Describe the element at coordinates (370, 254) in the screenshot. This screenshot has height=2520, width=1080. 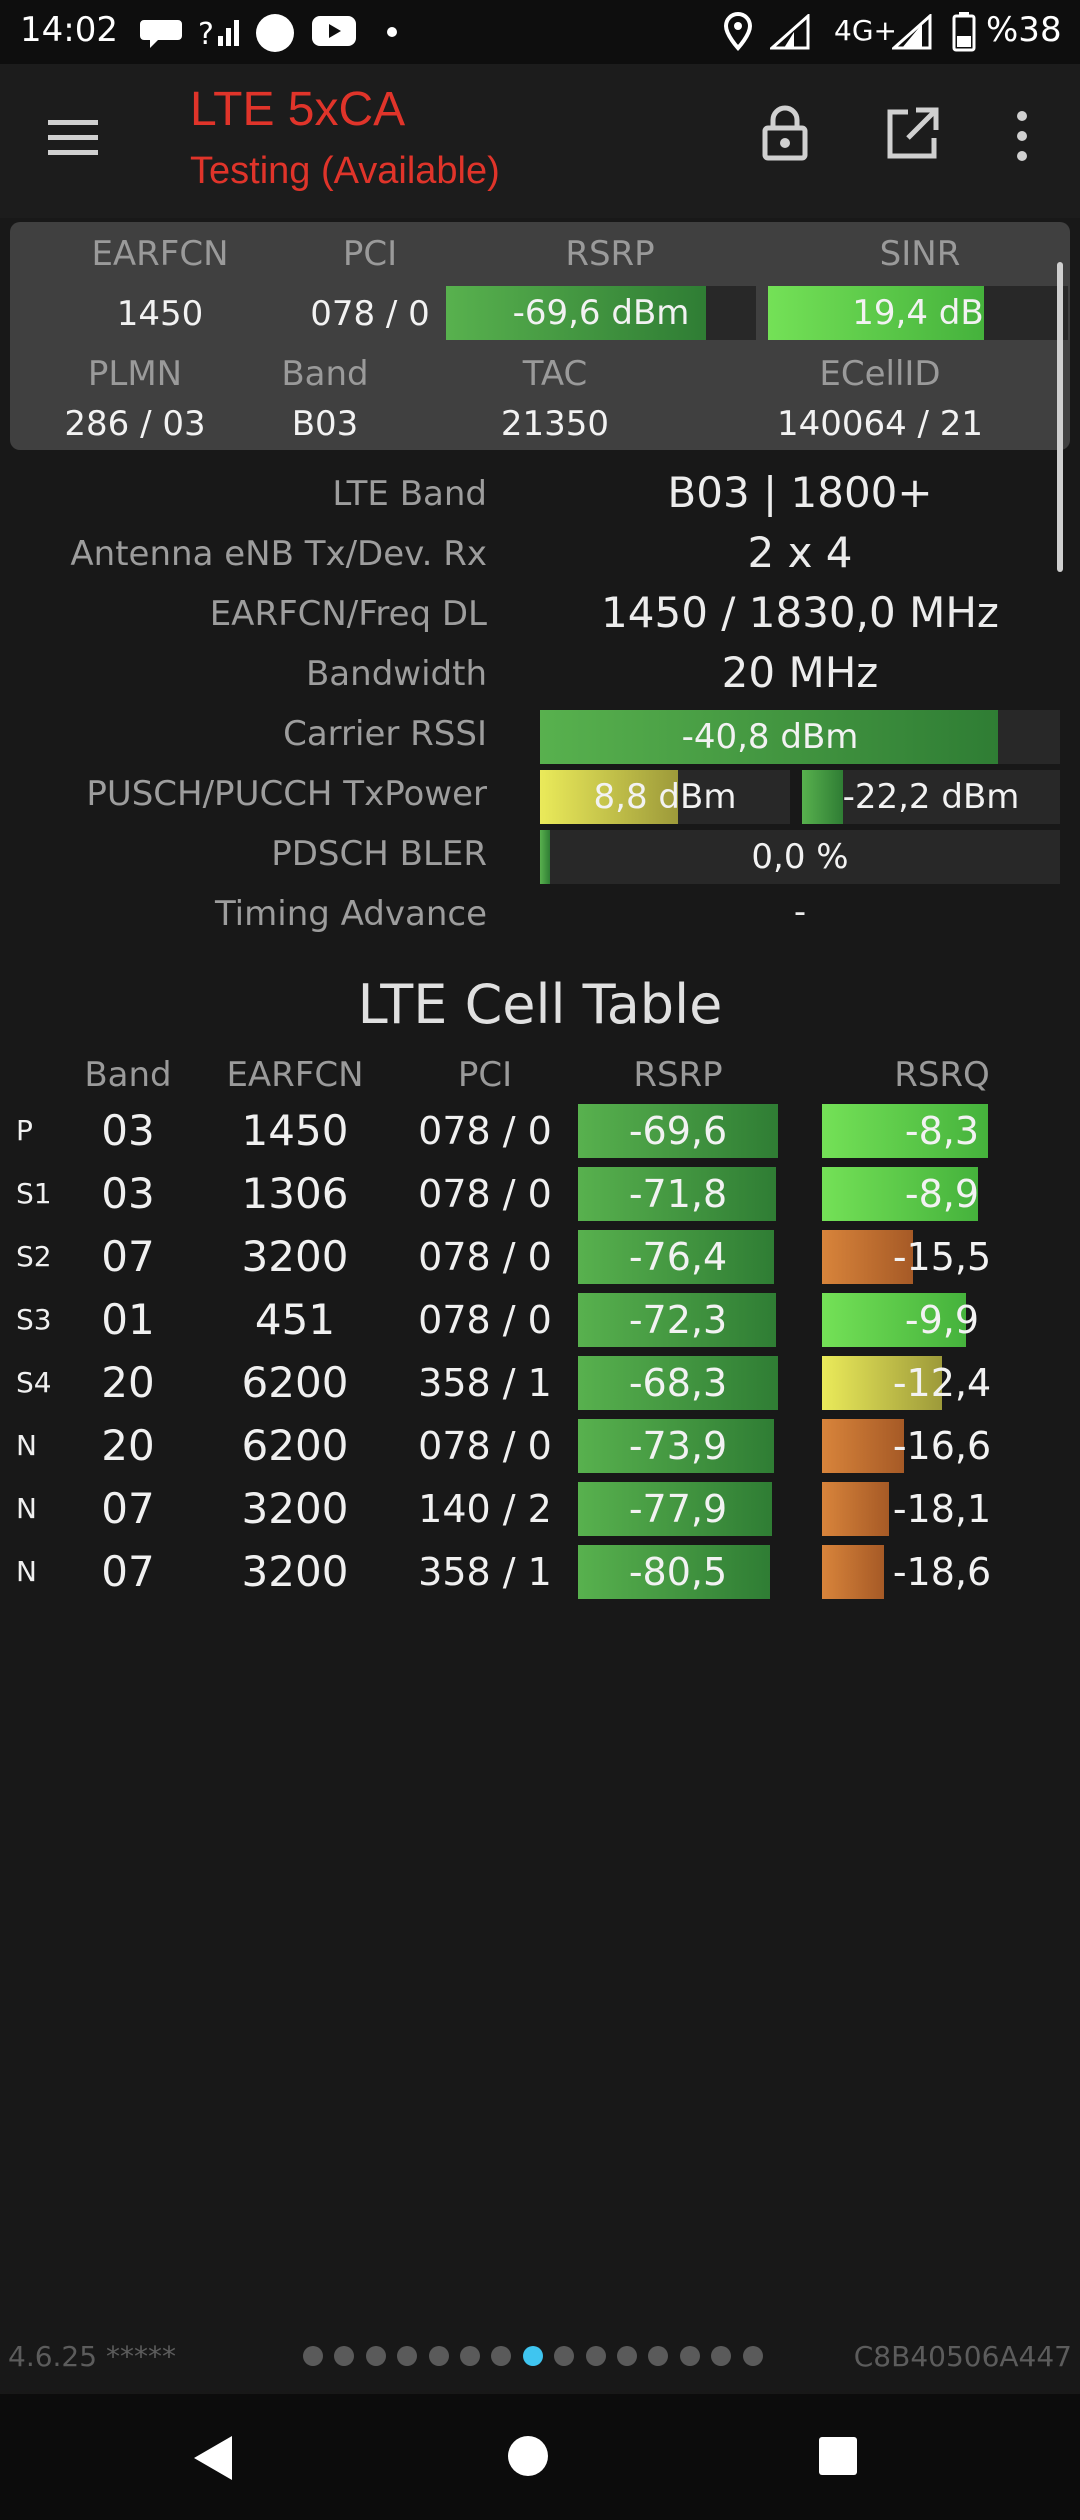
I see `label-pci: PCI` at that location.